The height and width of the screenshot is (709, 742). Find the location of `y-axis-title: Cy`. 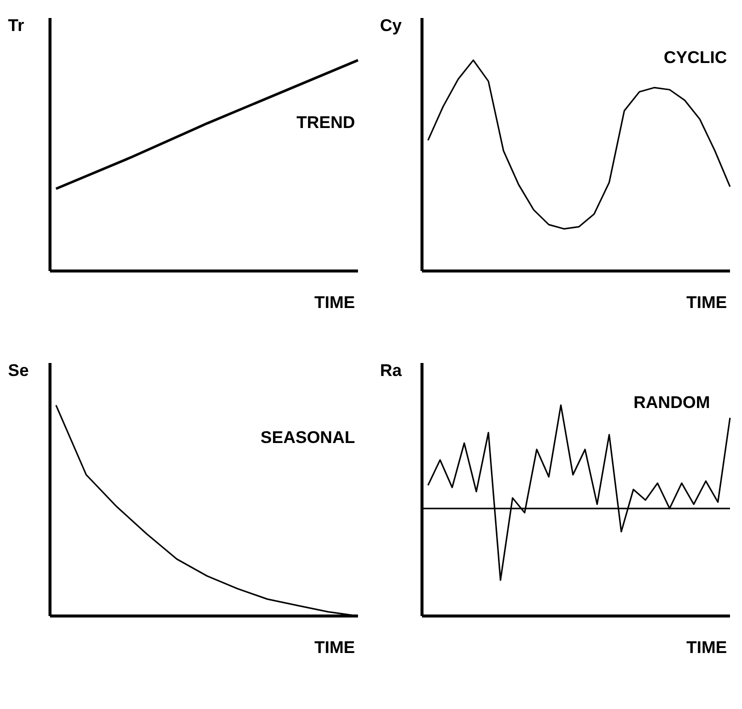

y-axis-title: Cy is located at coordinates (391, 26).